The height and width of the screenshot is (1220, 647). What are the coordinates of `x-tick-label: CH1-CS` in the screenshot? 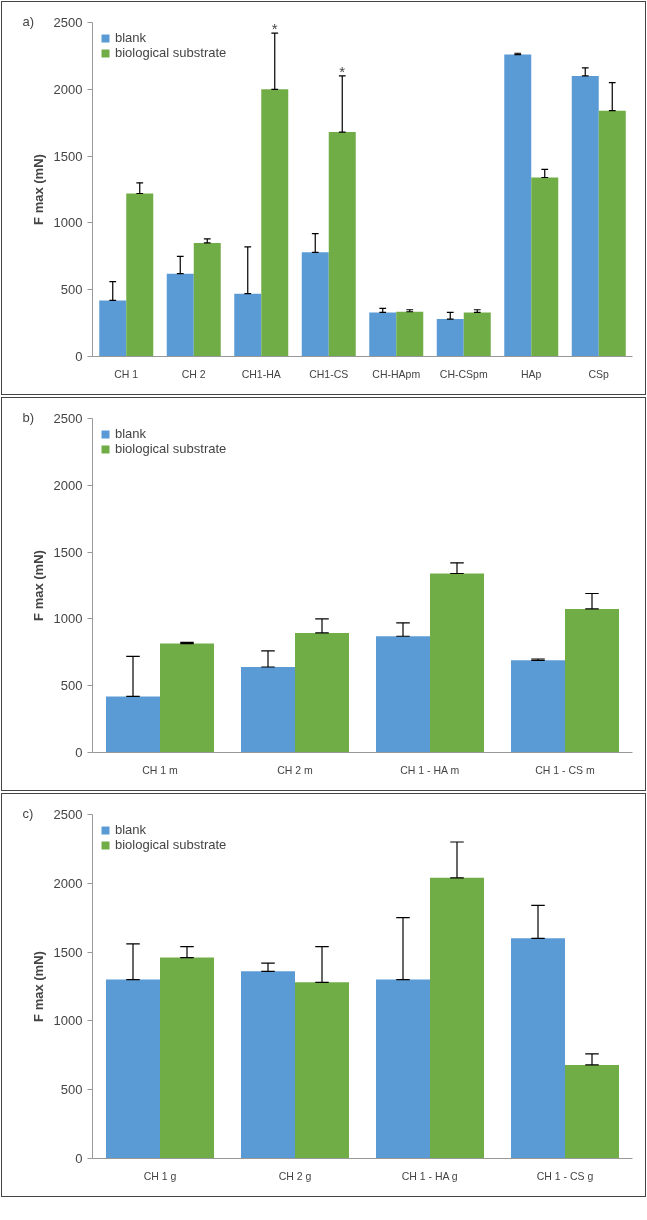 It's located at (329, 373).